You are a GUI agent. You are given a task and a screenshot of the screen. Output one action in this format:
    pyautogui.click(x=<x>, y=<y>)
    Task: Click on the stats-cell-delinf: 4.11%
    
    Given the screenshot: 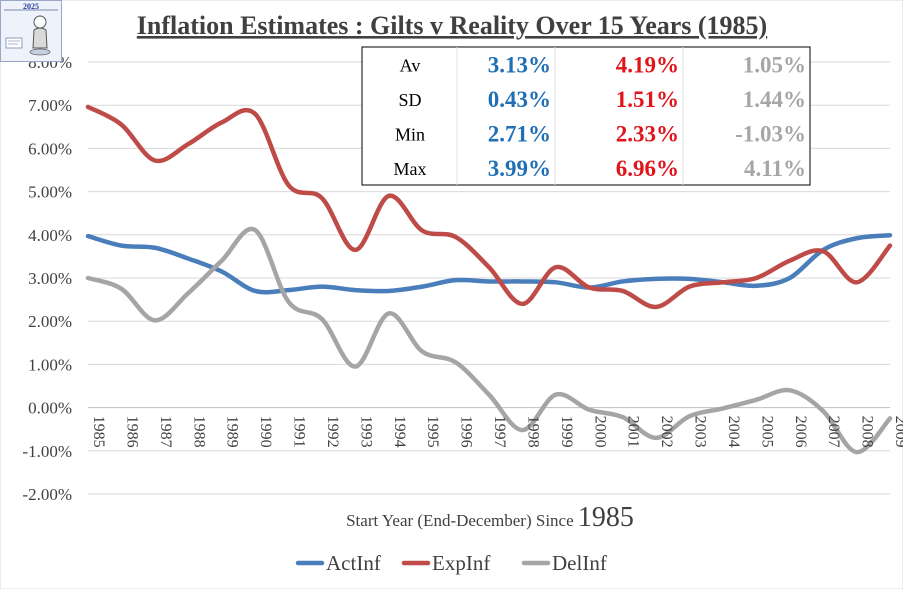 What is the action you would take?
    pyautogui.click(x=775, y=168)
    